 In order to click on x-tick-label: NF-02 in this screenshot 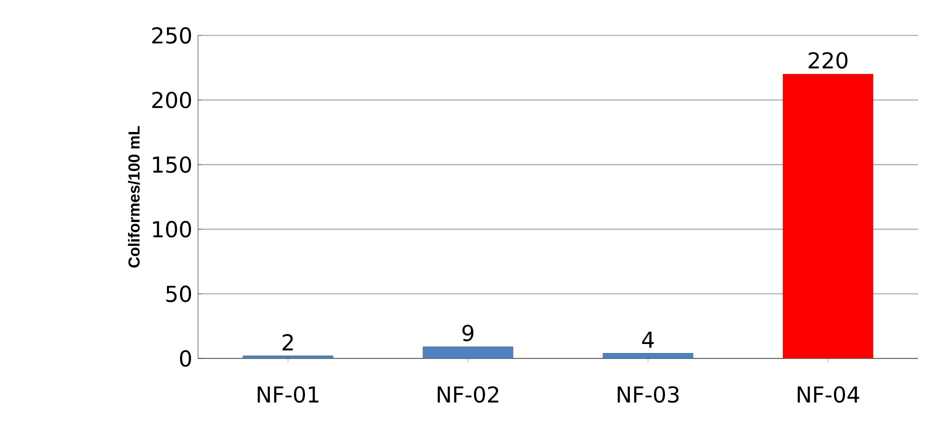, I will do `click(468, 394)`.